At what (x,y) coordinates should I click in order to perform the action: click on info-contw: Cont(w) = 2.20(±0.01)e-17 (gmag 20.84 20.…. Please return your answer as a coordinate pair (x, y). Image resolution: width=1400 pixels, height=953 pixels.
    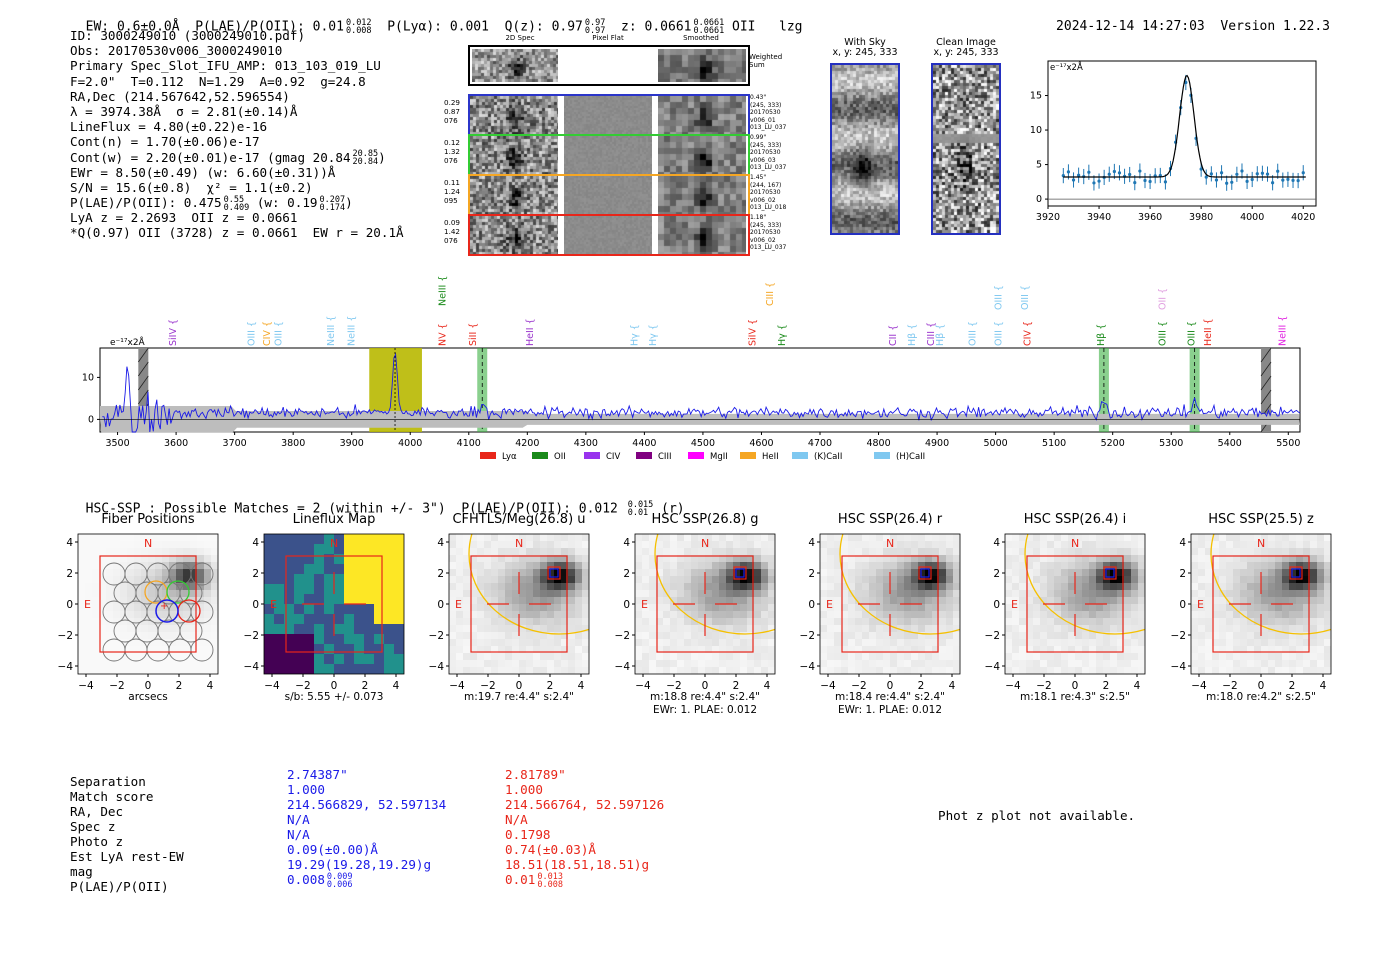
    Looking at the image, I should click on (228, 158).